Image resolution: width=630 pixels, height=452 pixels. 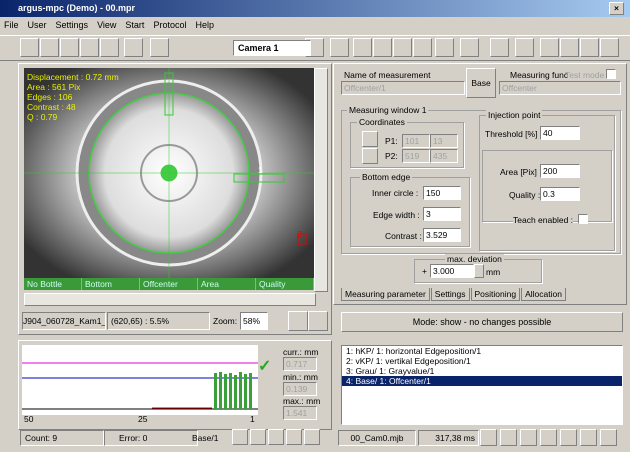 What do you see at coordinates (259, 178) in the screenshot?
I see `roi-horizontal` at bounding box center [259, 178].